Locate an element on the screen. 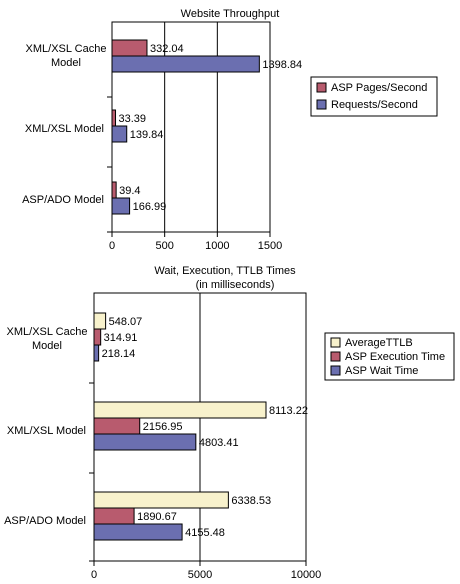  x-tick-label-5000: 5000 is located at coordinates (200, 575).